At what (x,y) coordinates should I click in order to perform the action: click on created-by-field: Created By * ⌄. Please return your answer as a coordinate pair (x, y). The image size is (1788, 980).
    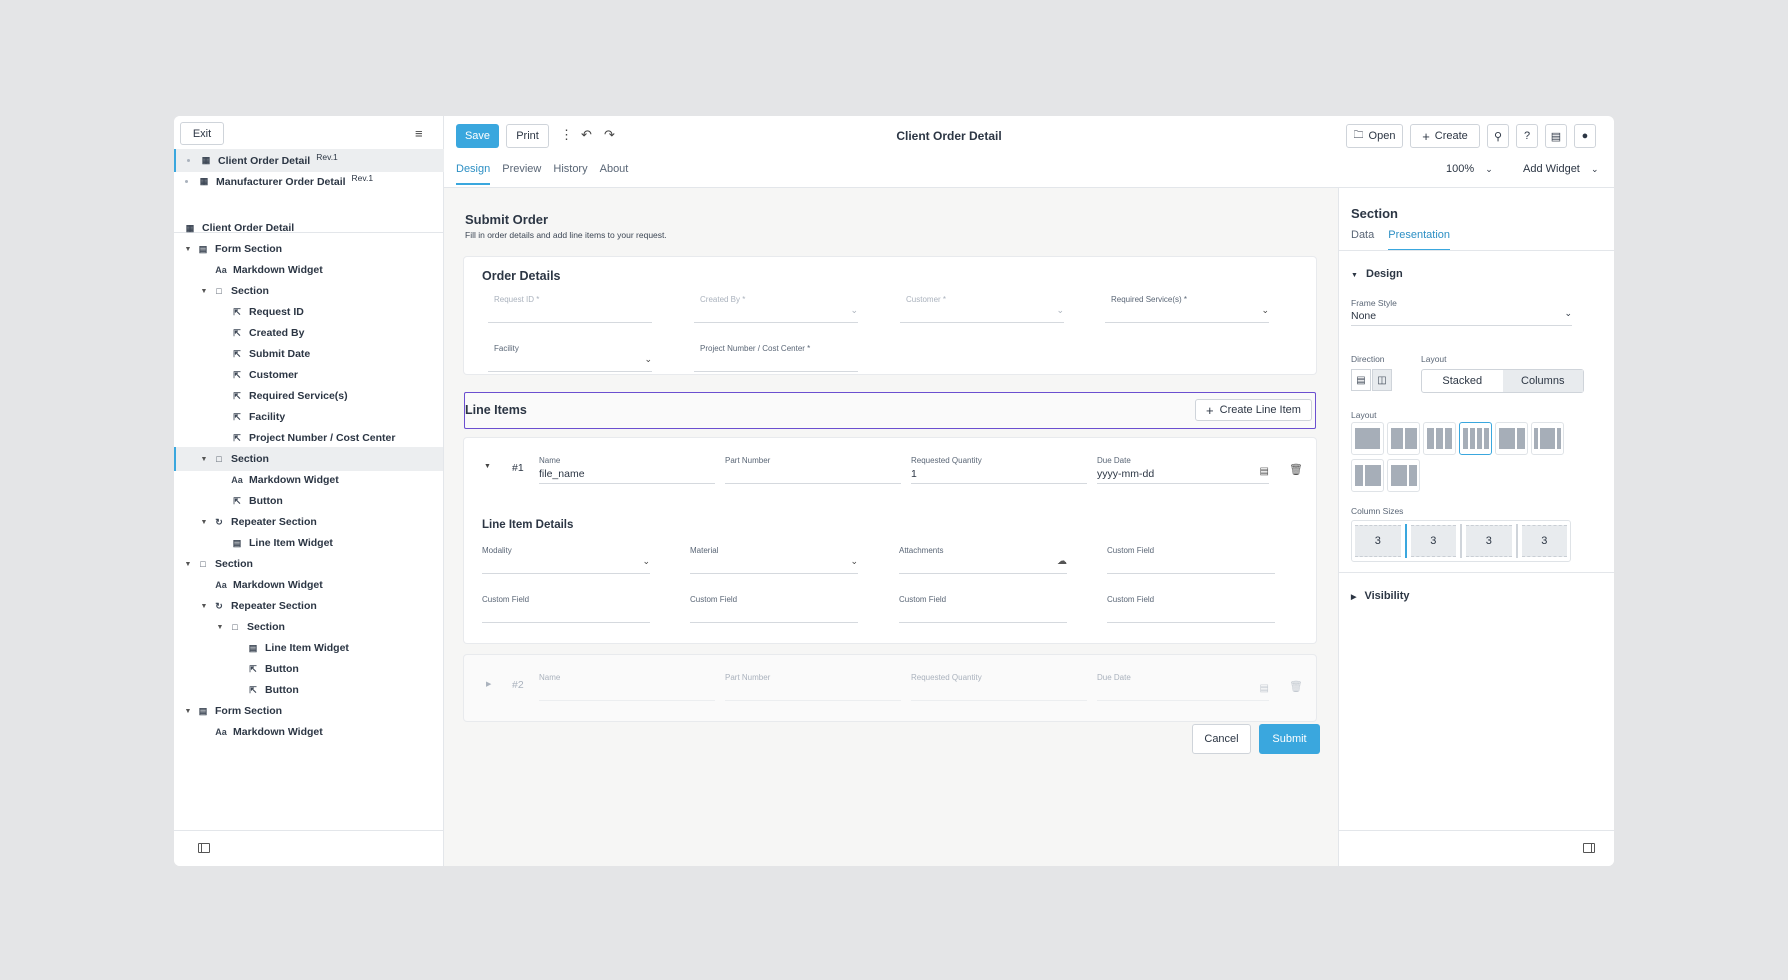
    Looking at the image, I should click on (776, 309).